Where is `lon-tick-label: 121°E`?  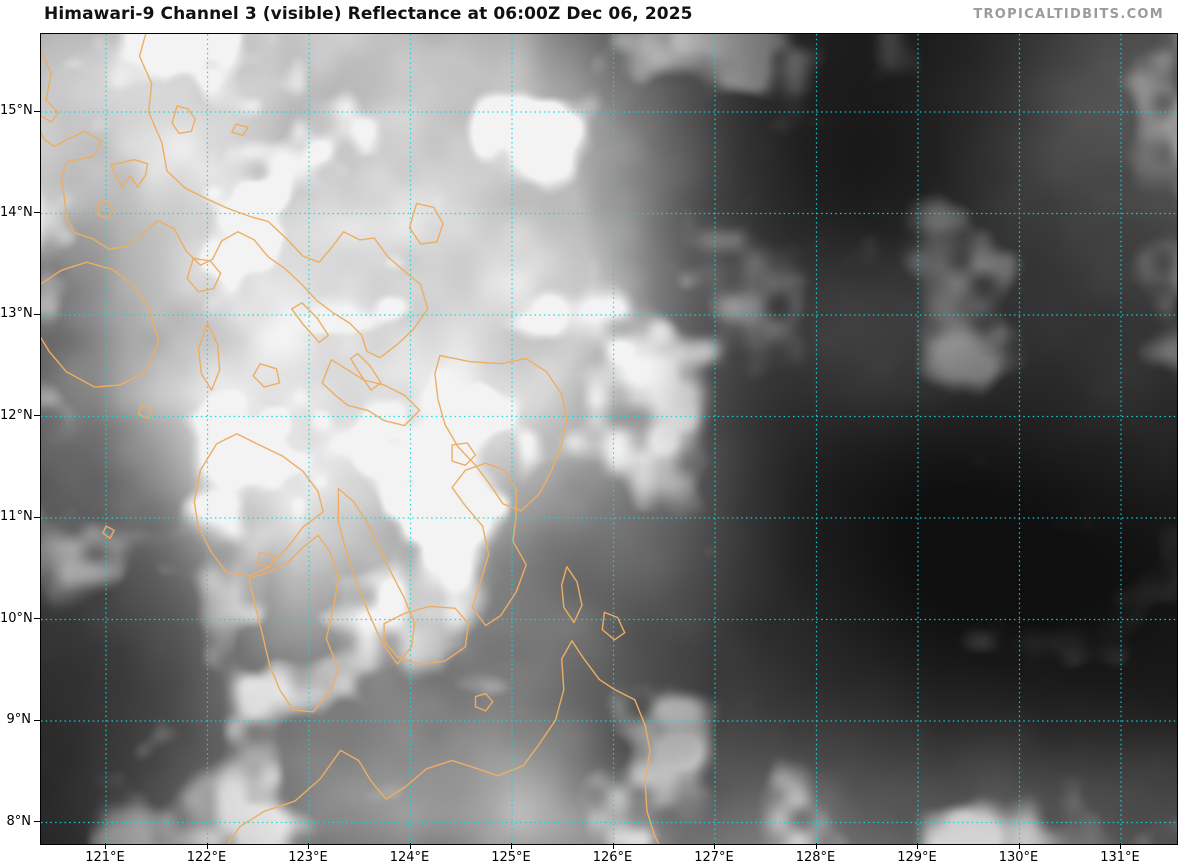
lon-tick-label: 121°E is located at coordinates (105, 857).